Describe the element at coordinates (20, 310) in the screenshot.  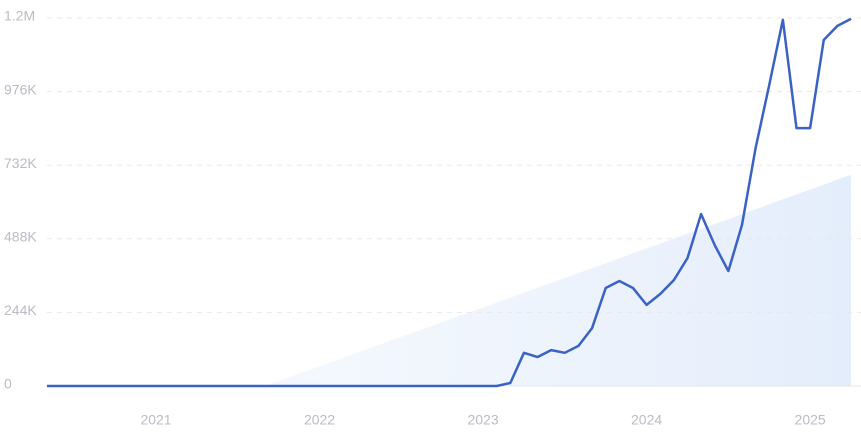
I see `y-tick-label: 244K` at that location.